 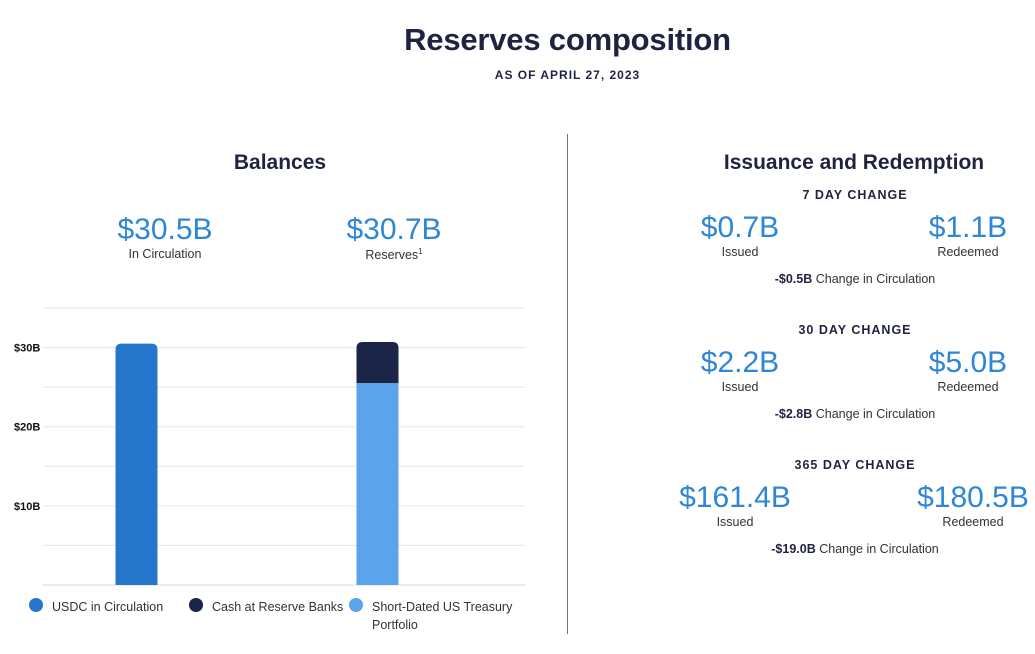 I want to click on redeemed-value: $5.0B, so click(x=968, y=362).